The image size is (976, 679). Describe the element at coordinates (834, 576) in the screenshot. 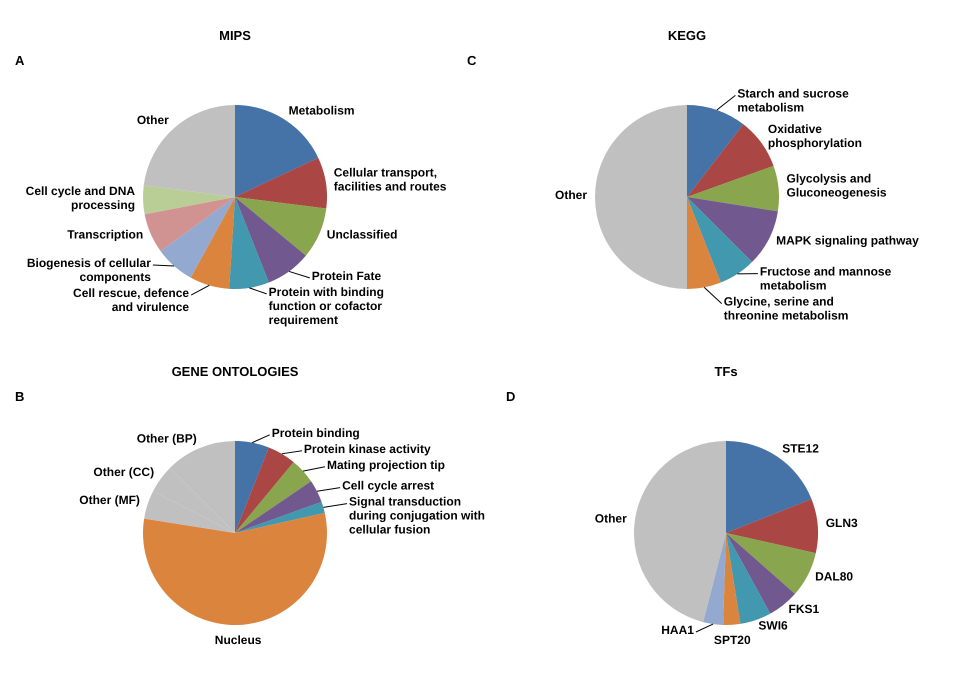

I see `slice-label: DAL80` at that location.